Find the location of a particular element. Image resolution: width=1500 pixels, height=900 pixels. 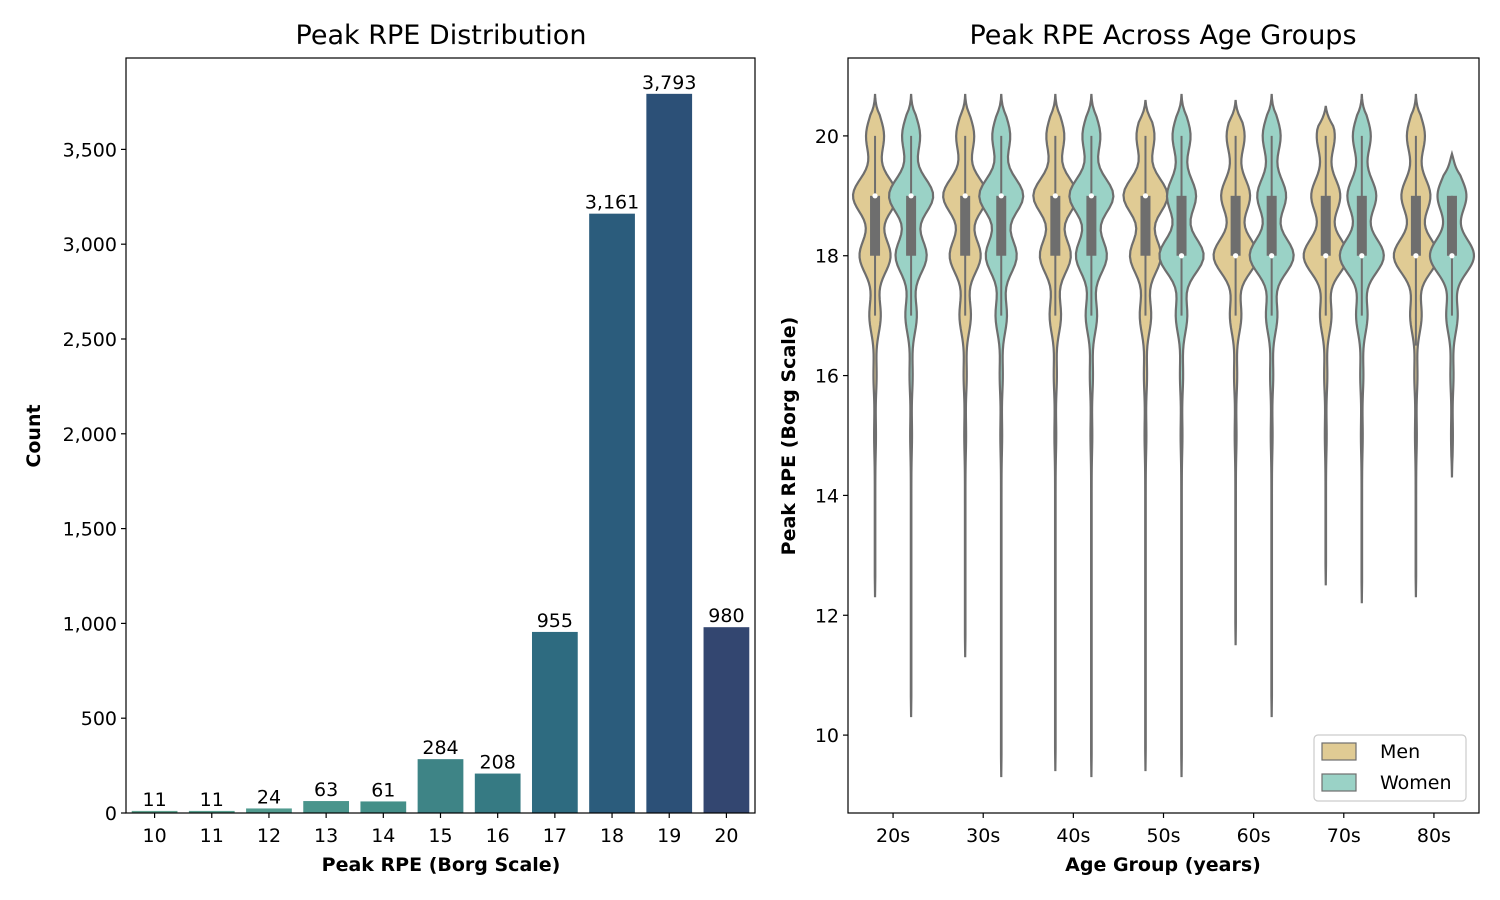

violin-women-60s is located at coordinates (1271, 405).